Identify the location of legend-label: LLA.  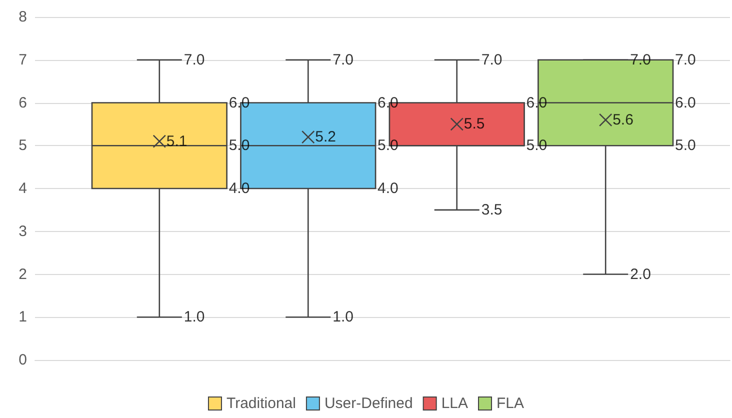
(454, 403).